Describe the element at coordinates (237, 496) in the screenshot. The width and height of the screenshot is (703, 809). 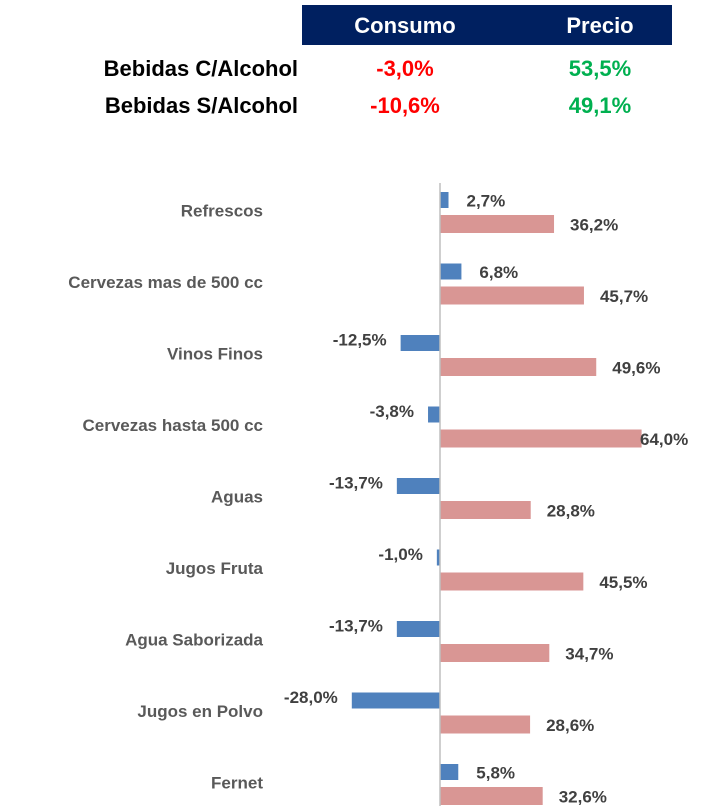
I see `category-label: Aguas` at that location.